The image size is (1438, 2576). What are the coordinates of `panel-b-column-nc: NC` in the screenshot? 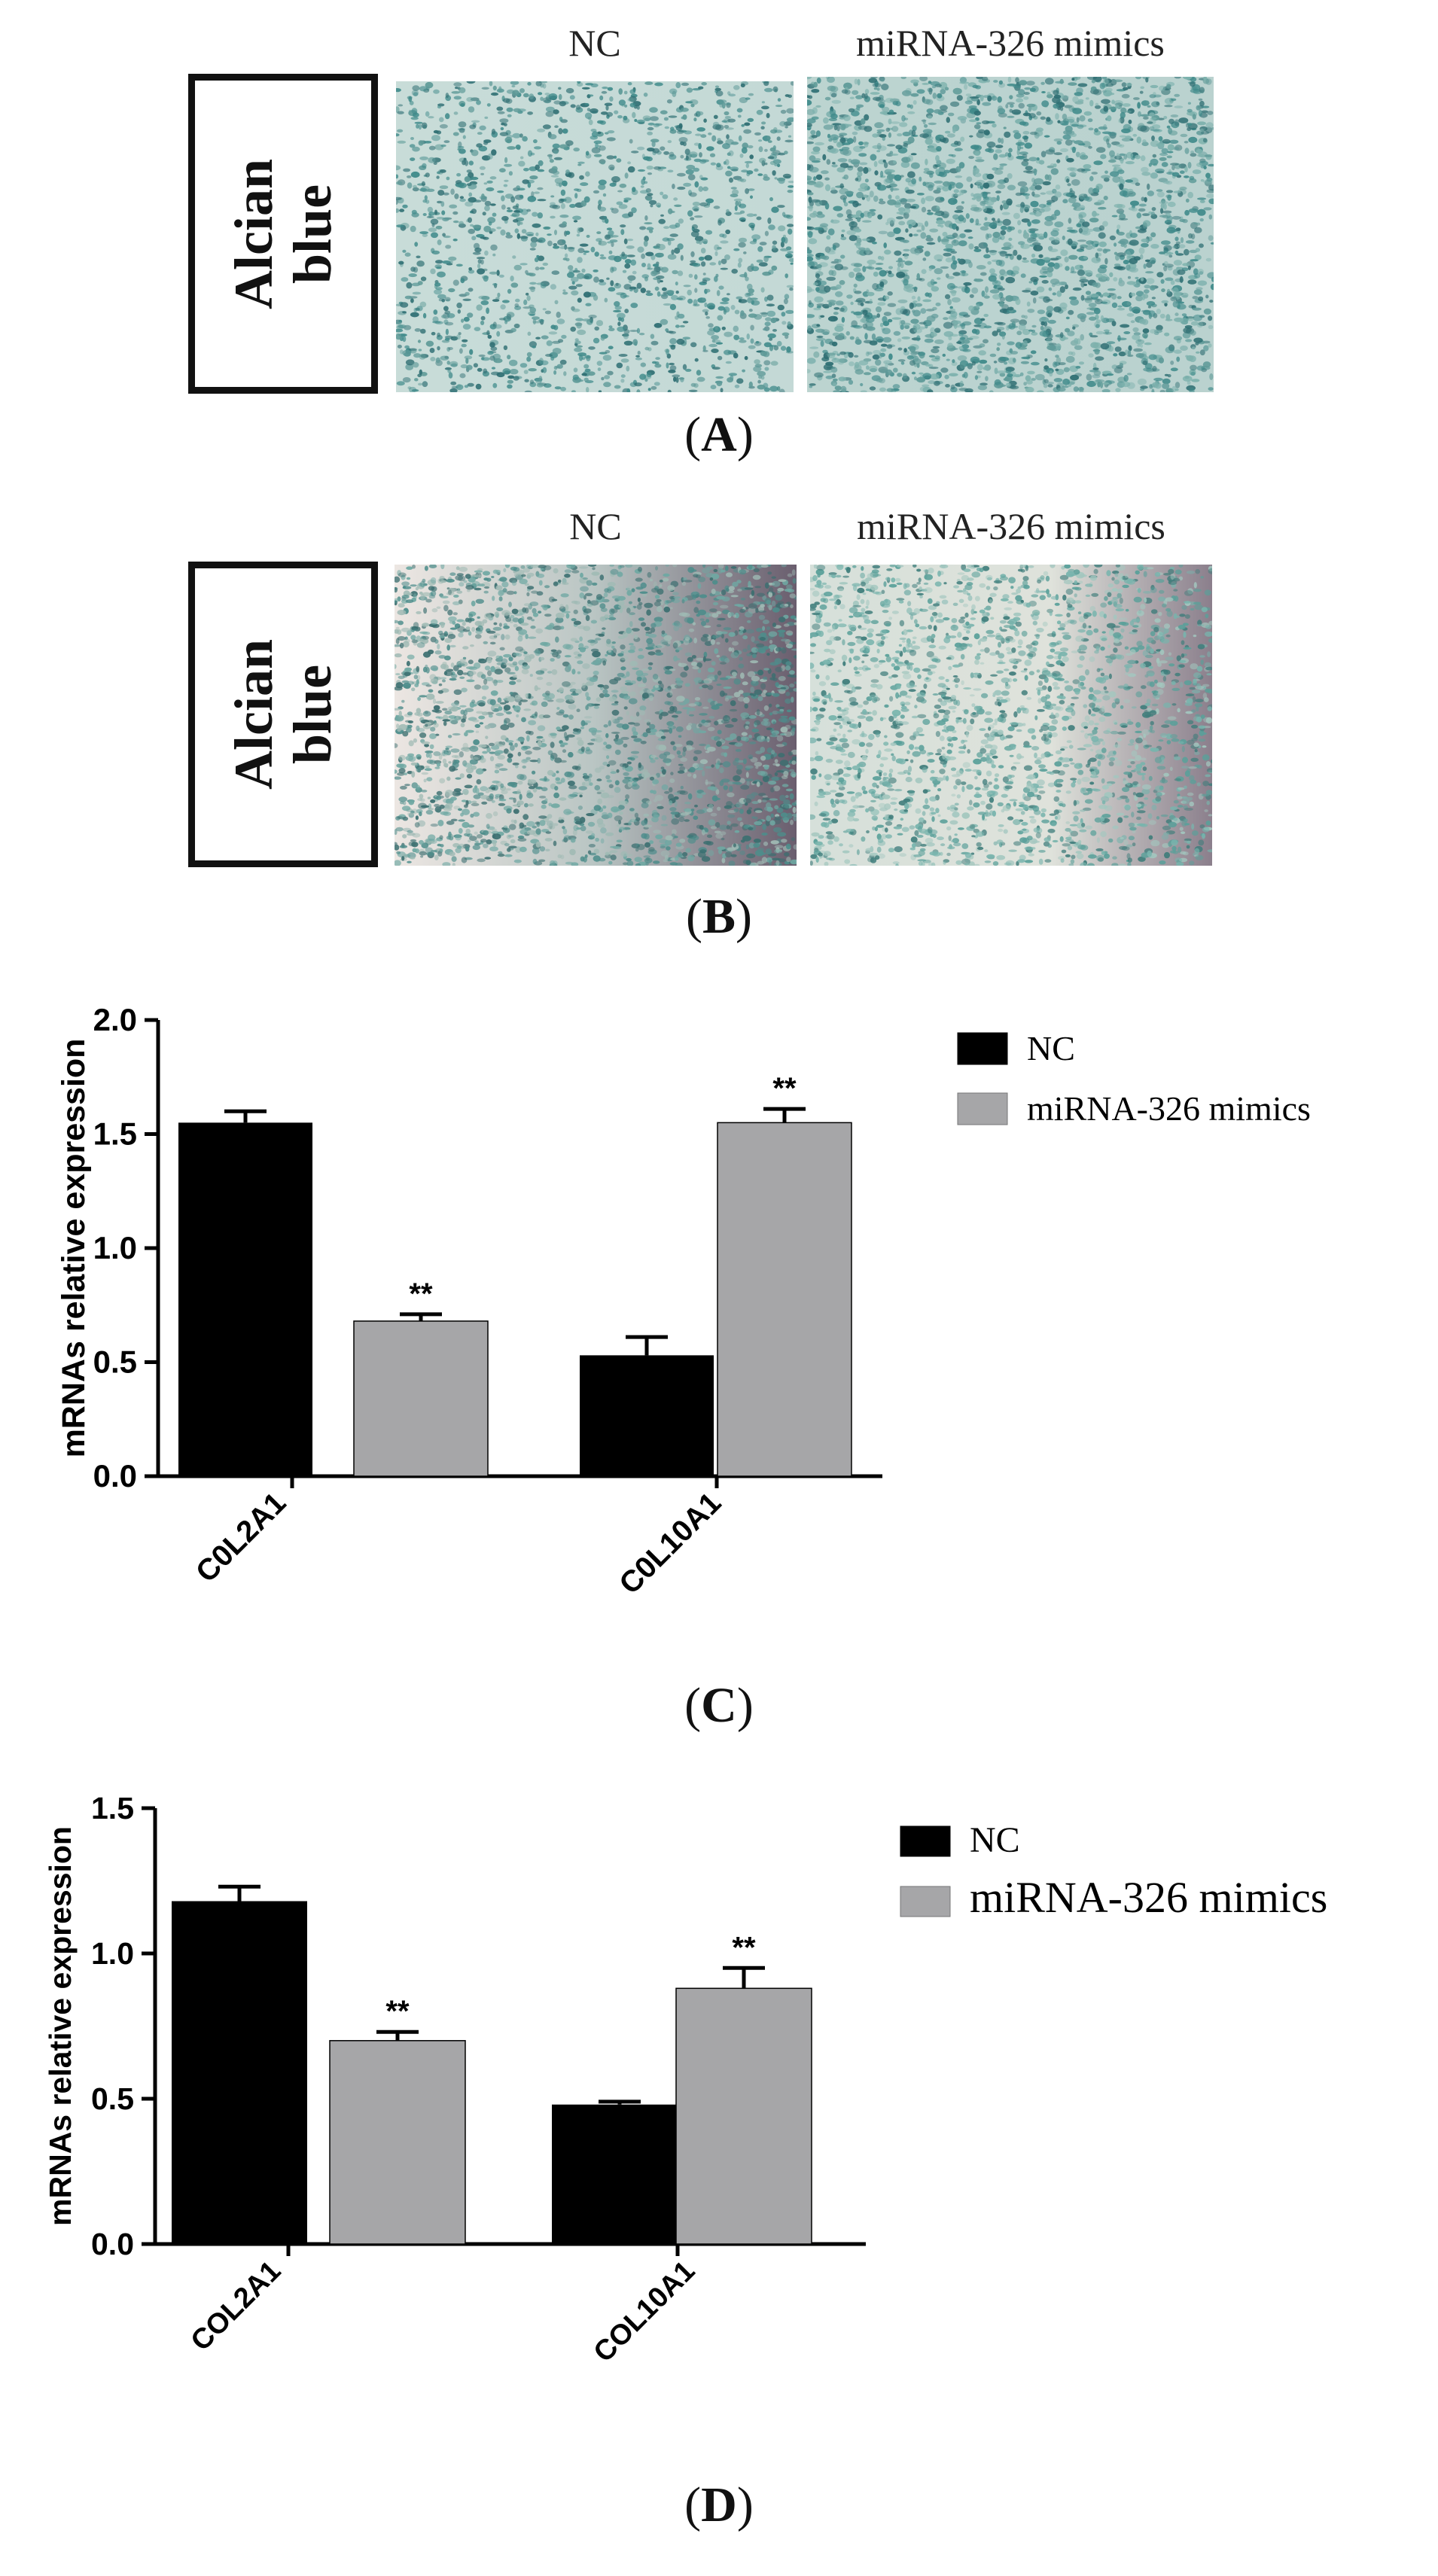 It's located at (596, 526).